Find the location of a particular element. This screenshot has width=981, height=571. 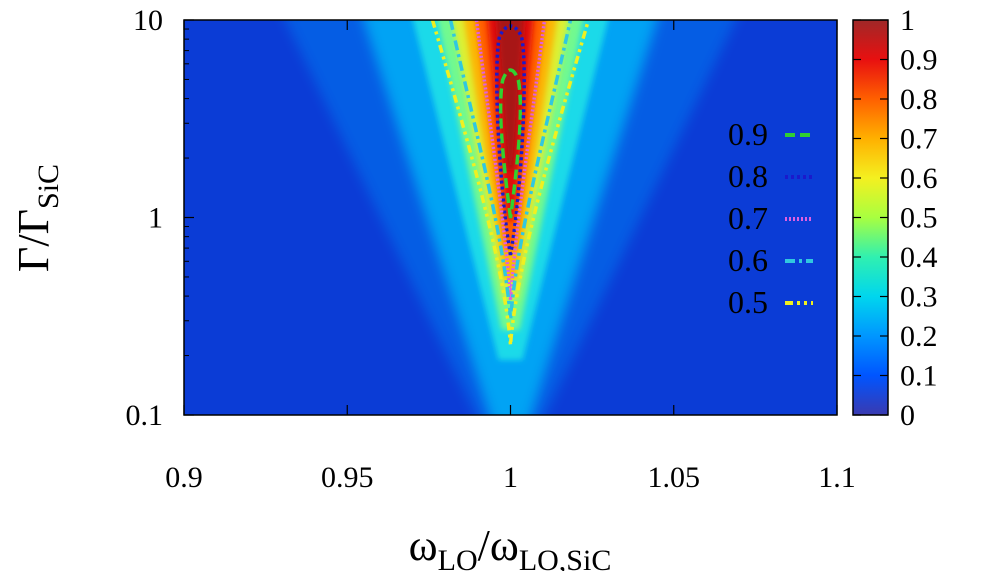

contour-0.7 is located at coordinates (510, 160).